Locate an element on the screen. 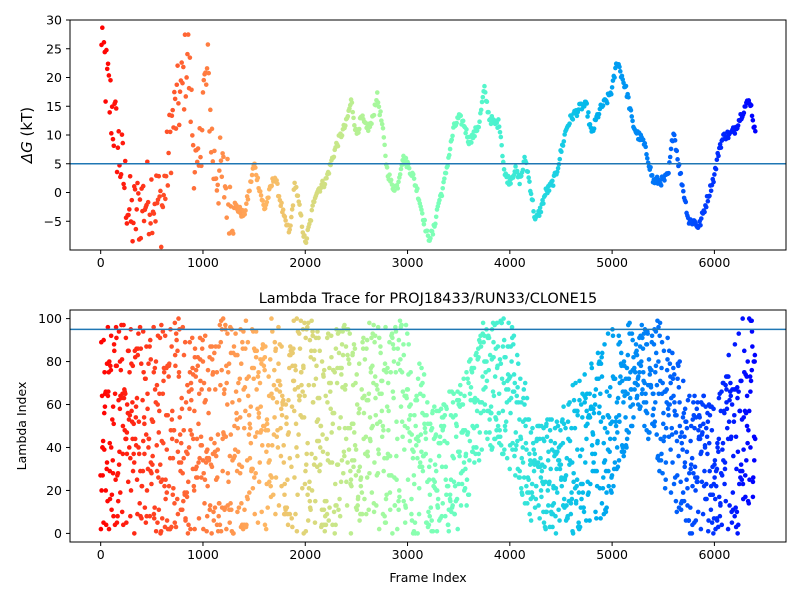 The height and width of the screenshot is (600, 800). y-tick-label: 30 is located at coordinates (54, 20).